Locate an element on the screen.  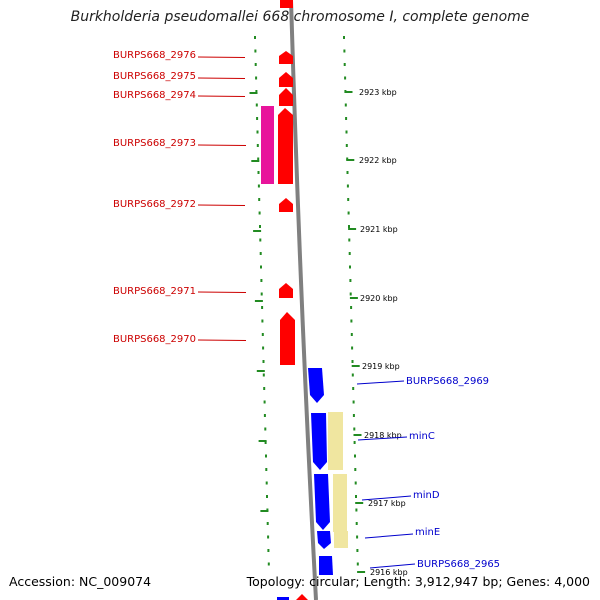
gene-bottom-partial-blue is located at coordinates (283, 598).